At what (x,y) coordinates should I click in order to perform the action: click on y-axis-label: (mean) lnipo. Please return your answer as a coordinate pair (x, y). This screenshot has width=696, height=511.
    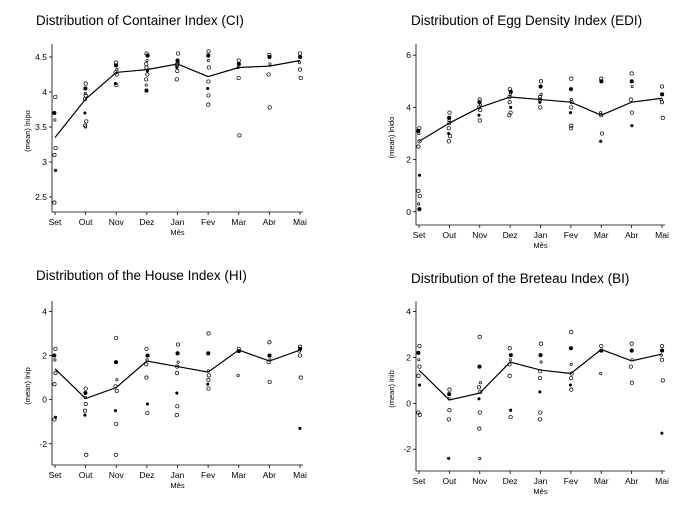
    Looking at the image, I should click on (27, 131).